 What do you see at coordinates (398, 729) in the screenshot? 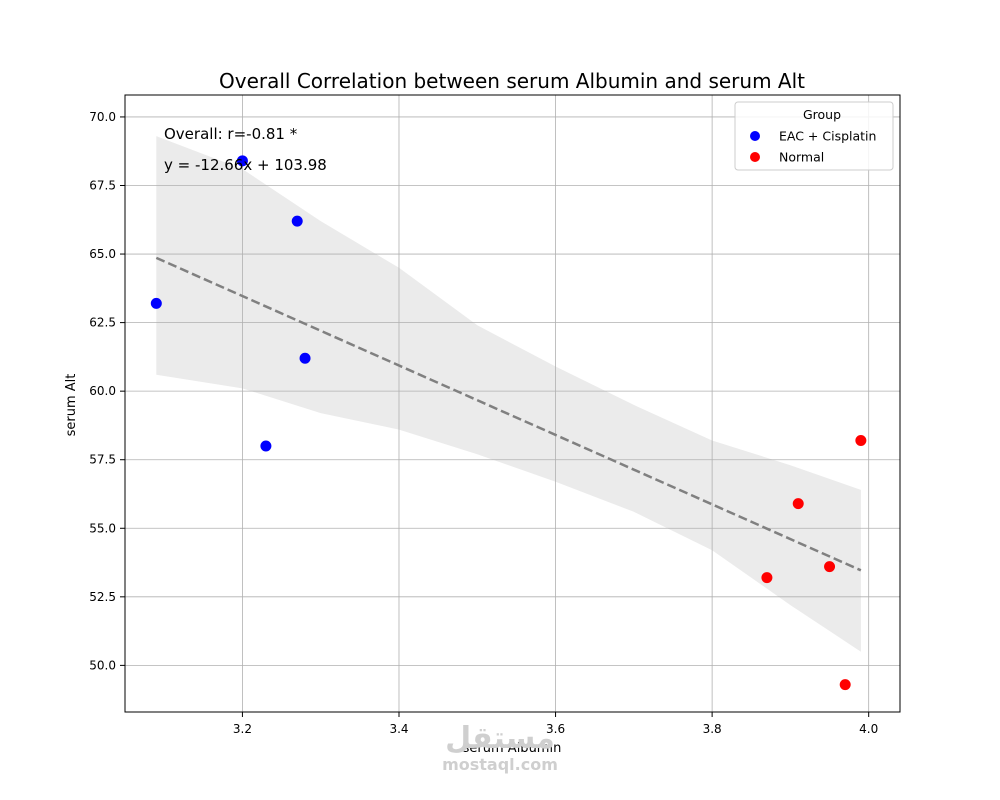
I see `x-tick-label: 3.4` at bounding box center [398, 729].